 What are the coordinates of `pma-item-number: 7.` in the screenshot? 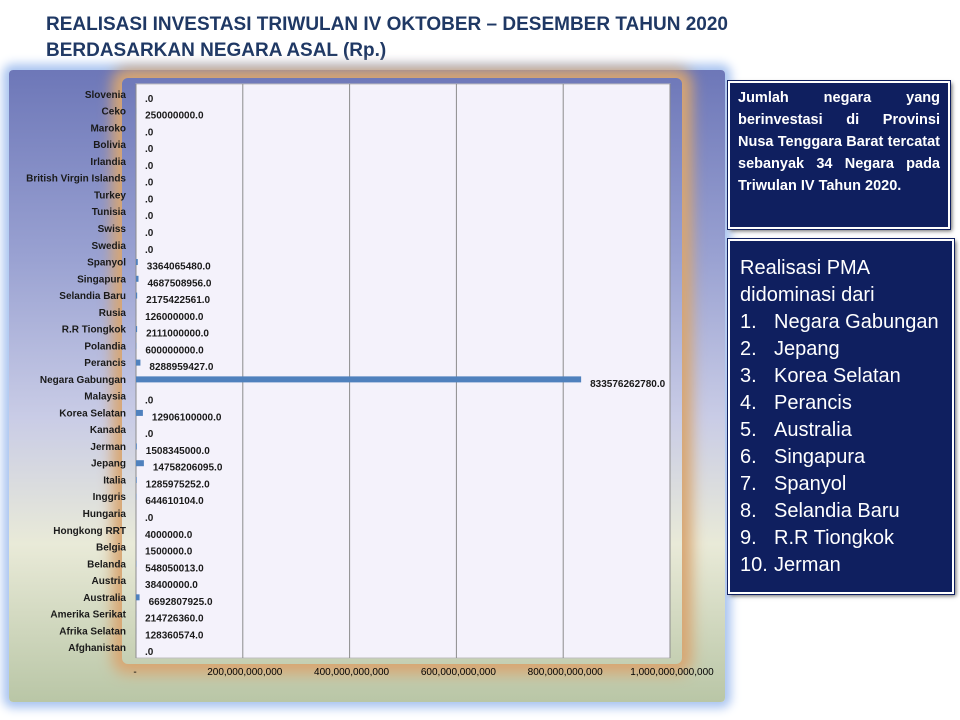 It's located at (748, 484).